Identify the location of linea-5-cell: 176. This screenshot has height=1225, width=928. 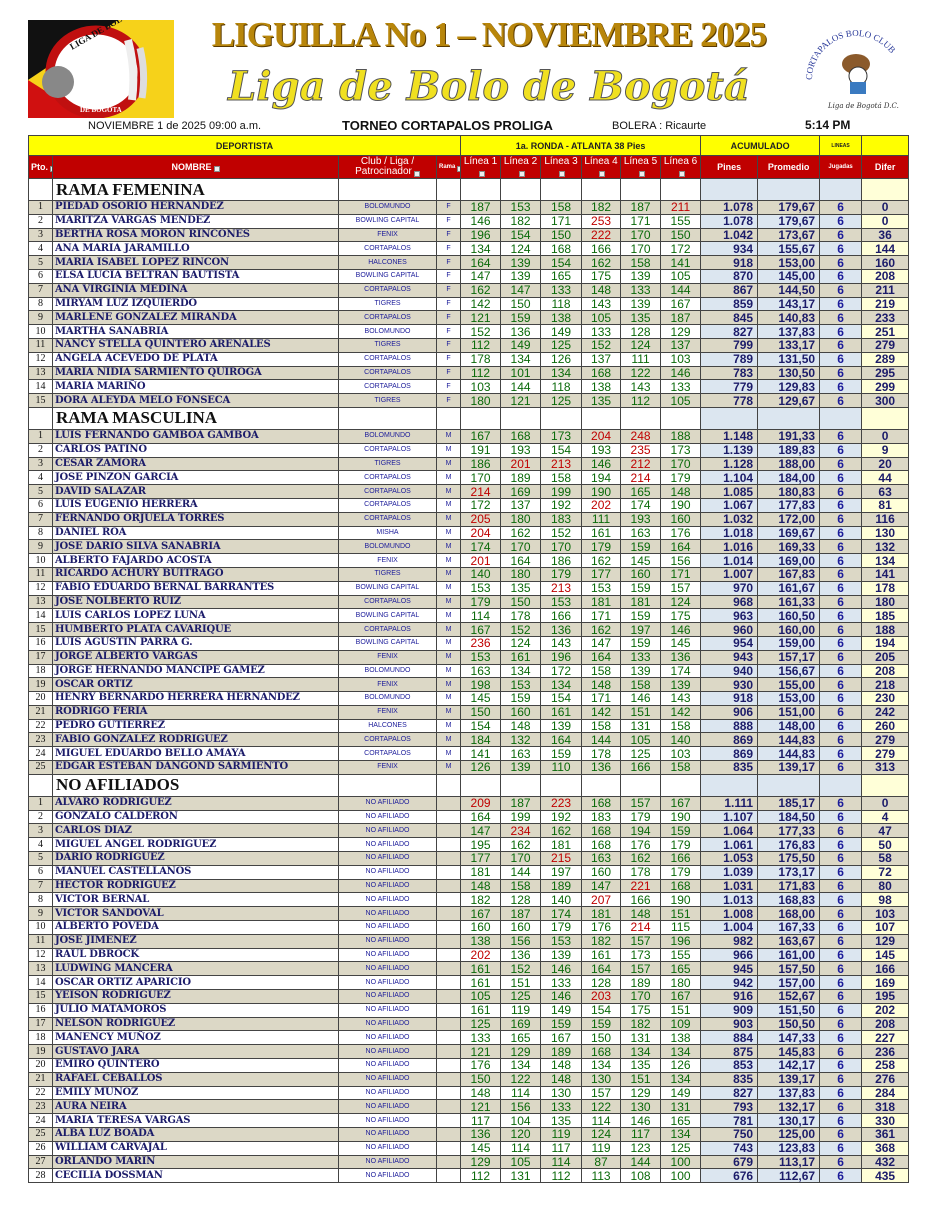
(641, 845).